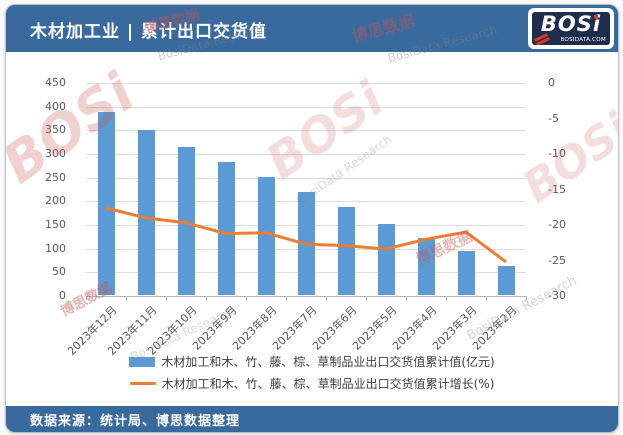  I want to click on bar-2023年5月, so click(386, 259).